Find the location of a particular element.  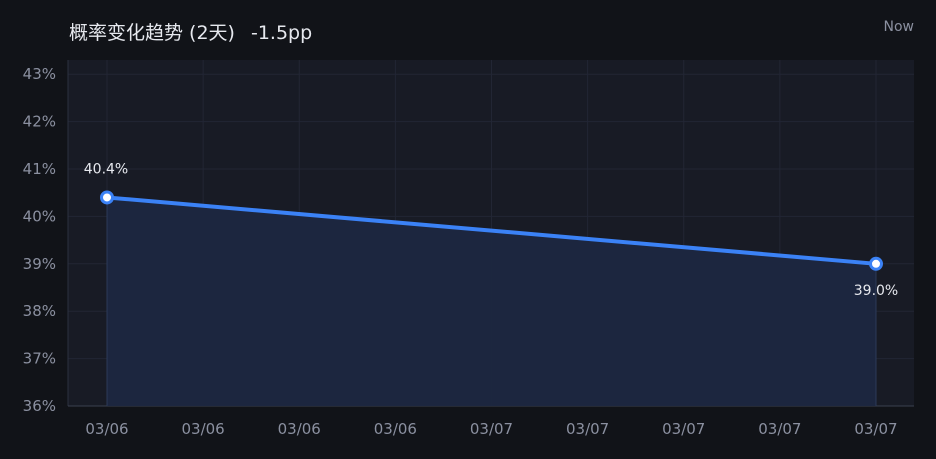

y-tick-label: 40% is located at coordinates (39, 216).